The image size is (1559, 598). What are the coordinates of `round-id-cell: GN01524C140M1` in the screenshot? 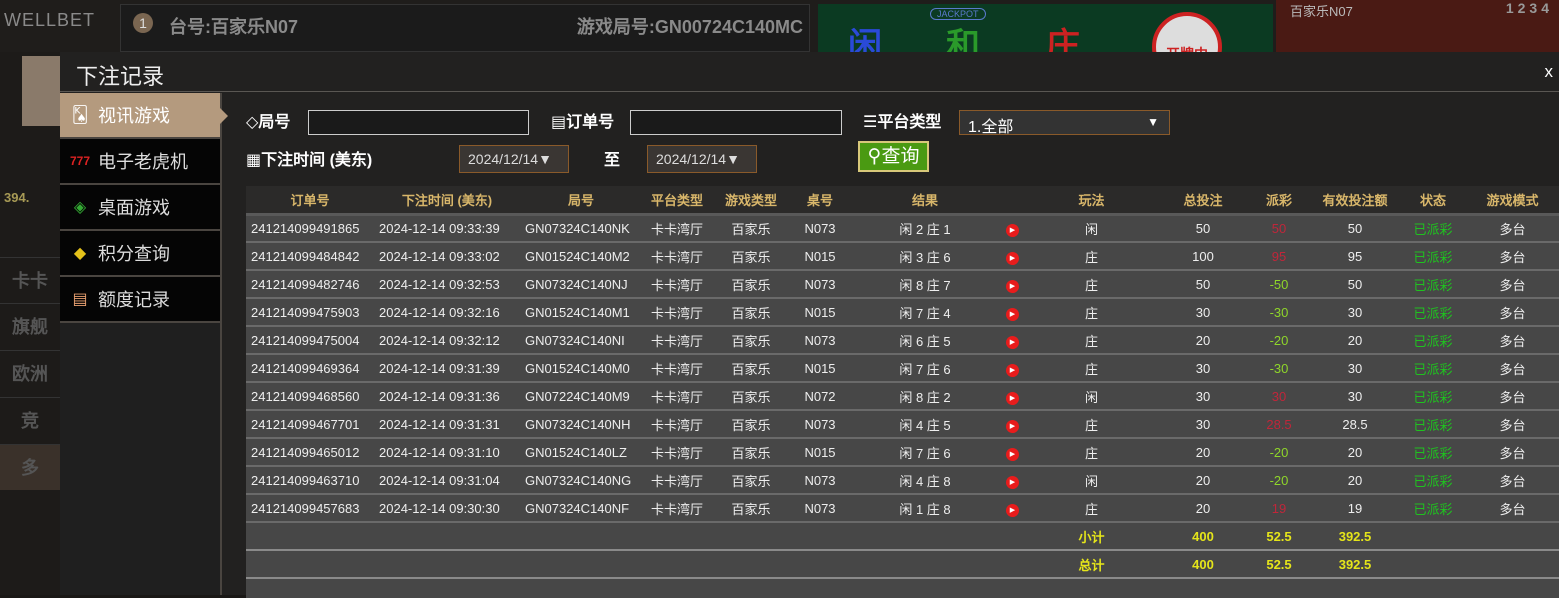 It's located at (581, 312).